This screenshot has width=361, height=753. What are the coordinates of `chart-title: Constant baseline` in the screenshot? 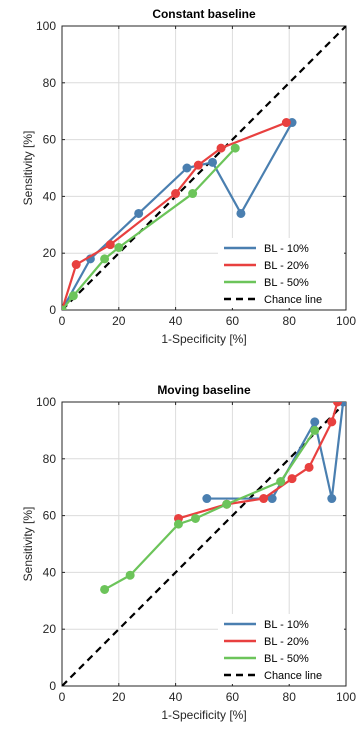 It's located at (204, 14).